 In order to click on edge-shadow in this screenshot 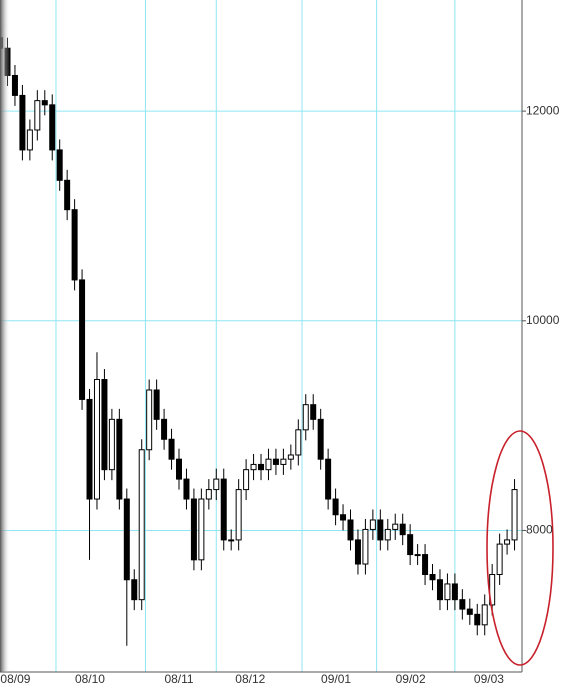, I will do `click(5, 336)`.